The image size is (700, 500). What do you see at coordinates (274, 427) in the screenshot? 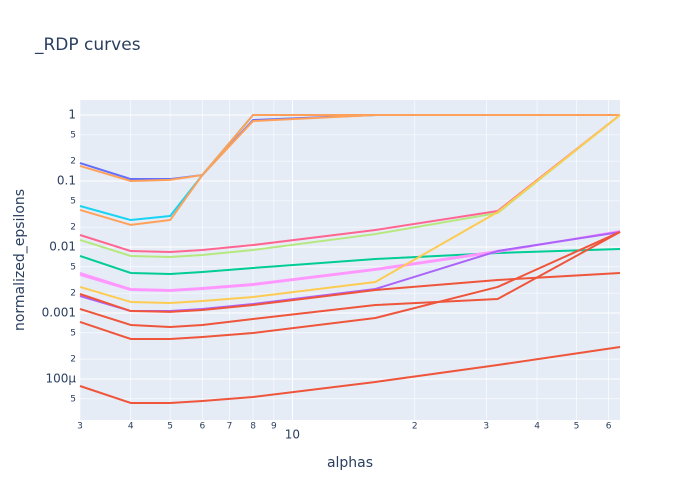
I see `x-tick-label: 9` at bounding box center [274, 427].